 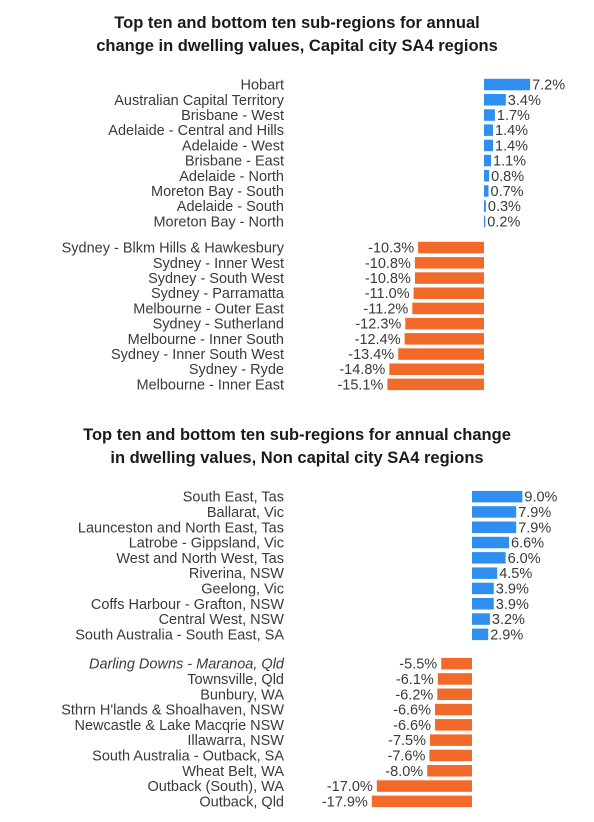 What do you see at coordinates (391, 249) in the screenshot?
I see `data-label: -10.3%` at bounding box center [391, 249].